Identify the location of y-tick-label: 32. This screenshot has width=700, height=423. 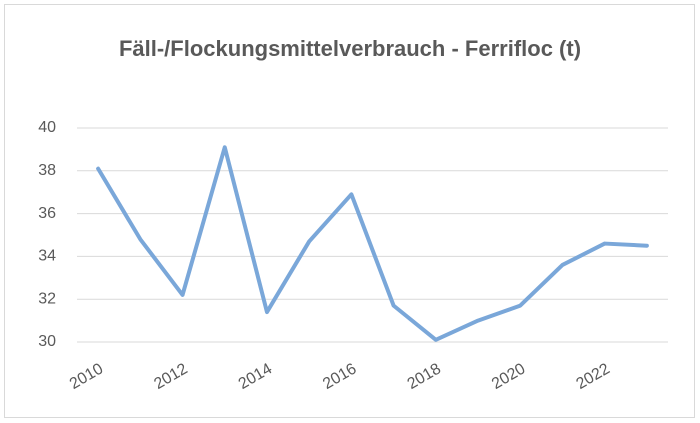
(47, 298).